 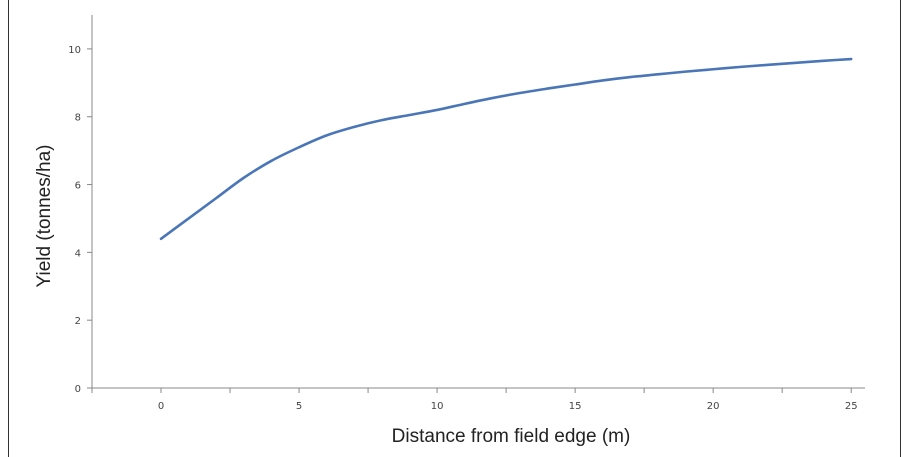 What do you see at coordinates (437, 406) in the screenshot?
I see `x-tick-label: 10` at bounding box center [437, 406].